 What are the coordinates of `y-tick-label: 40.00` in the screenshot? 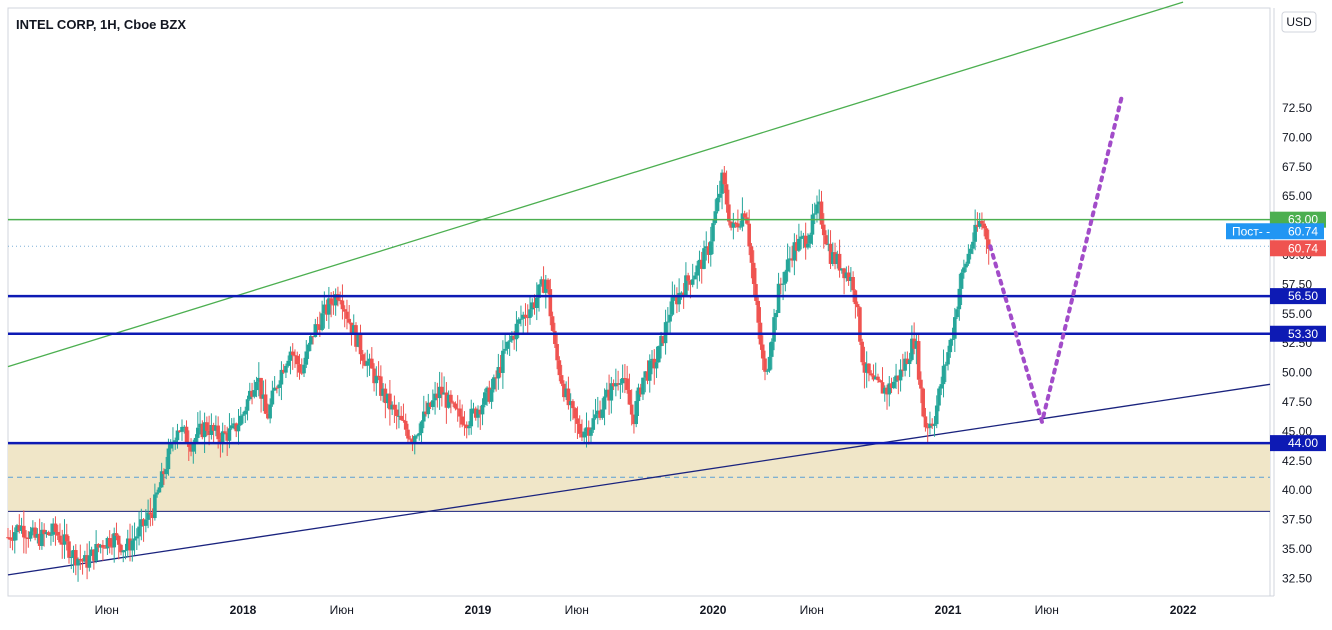 It's located at (1297, 490).